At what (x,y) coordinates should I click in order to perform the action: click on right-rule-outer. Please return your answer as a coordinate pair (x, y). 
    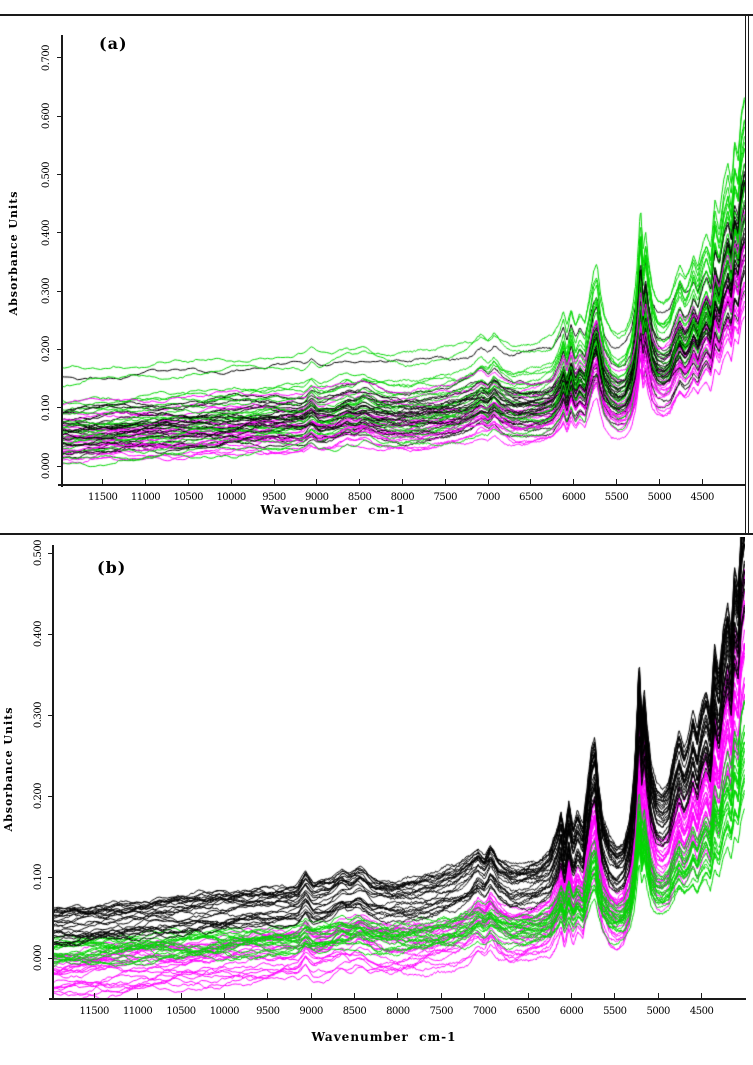
    Looking at the image, I should click on (748, 274).